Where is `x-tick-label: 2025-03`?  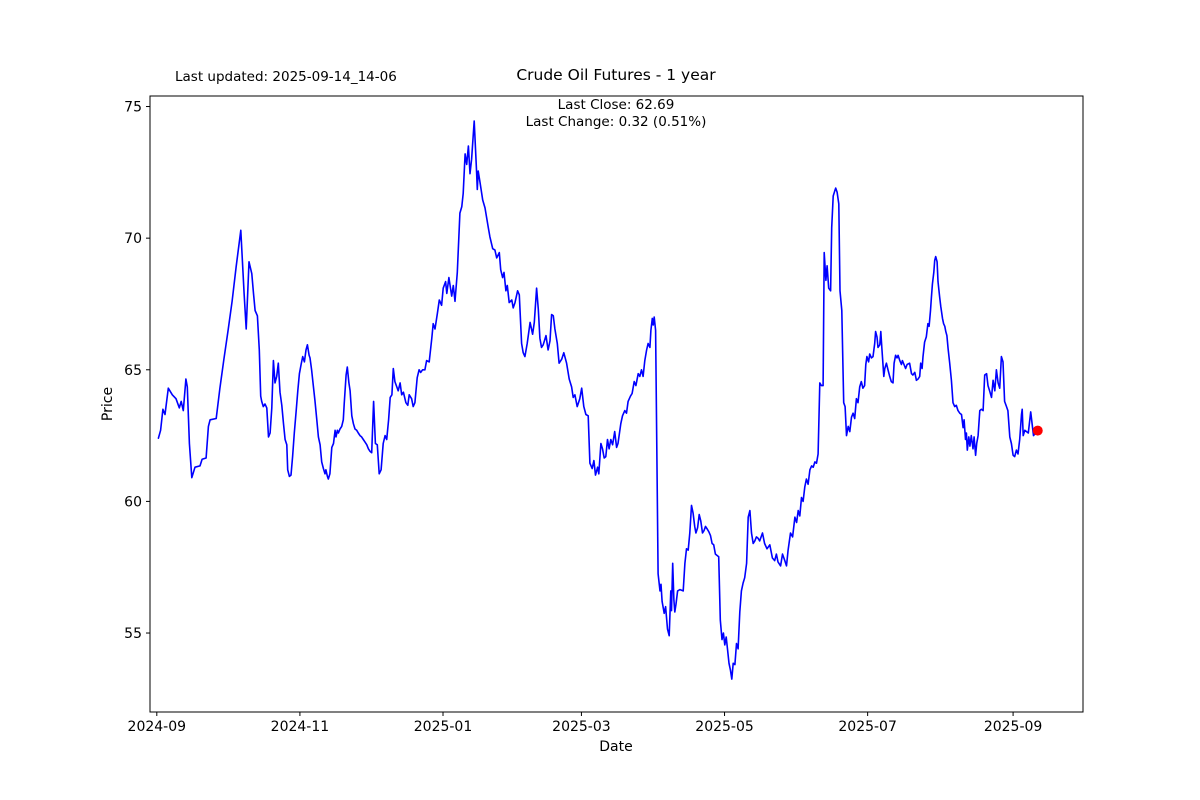
x-tick-label: 2025-03 is located at coordinates (581, 727).